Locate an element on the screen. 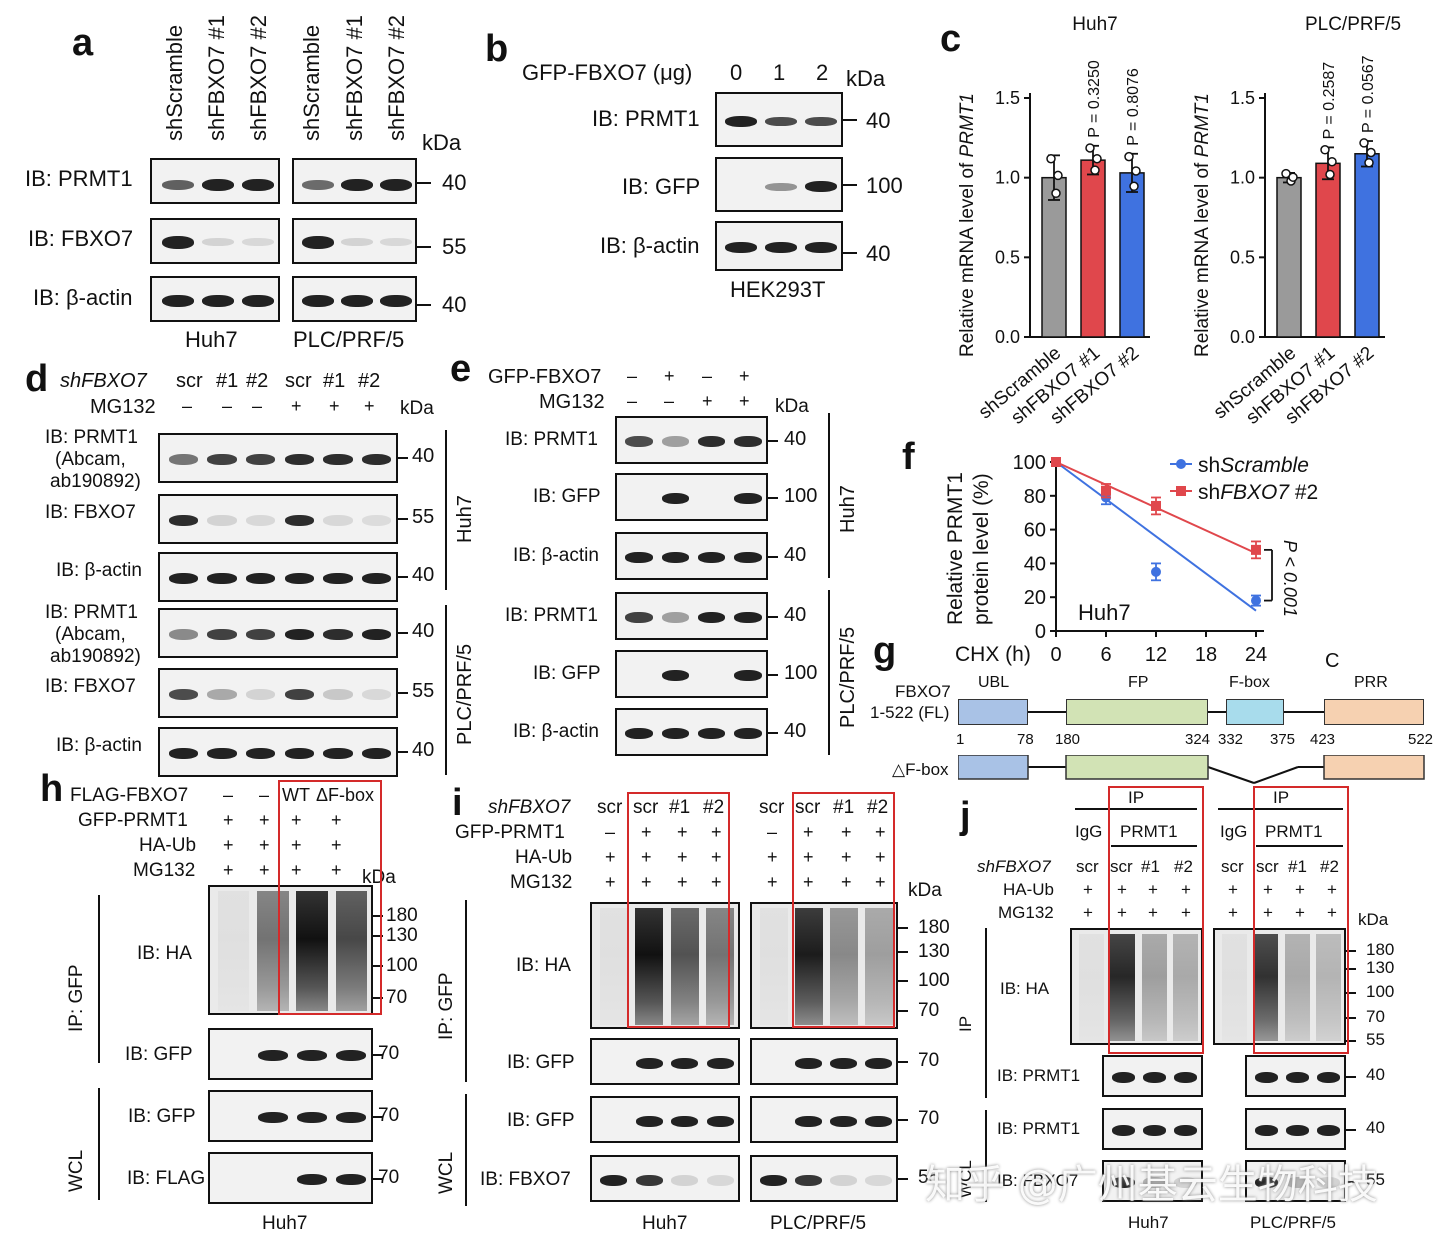 Image resolution: width=1440 pixels, height=1235 pixels. row-label: IB: β-actin is located at coordinates (83, 297).